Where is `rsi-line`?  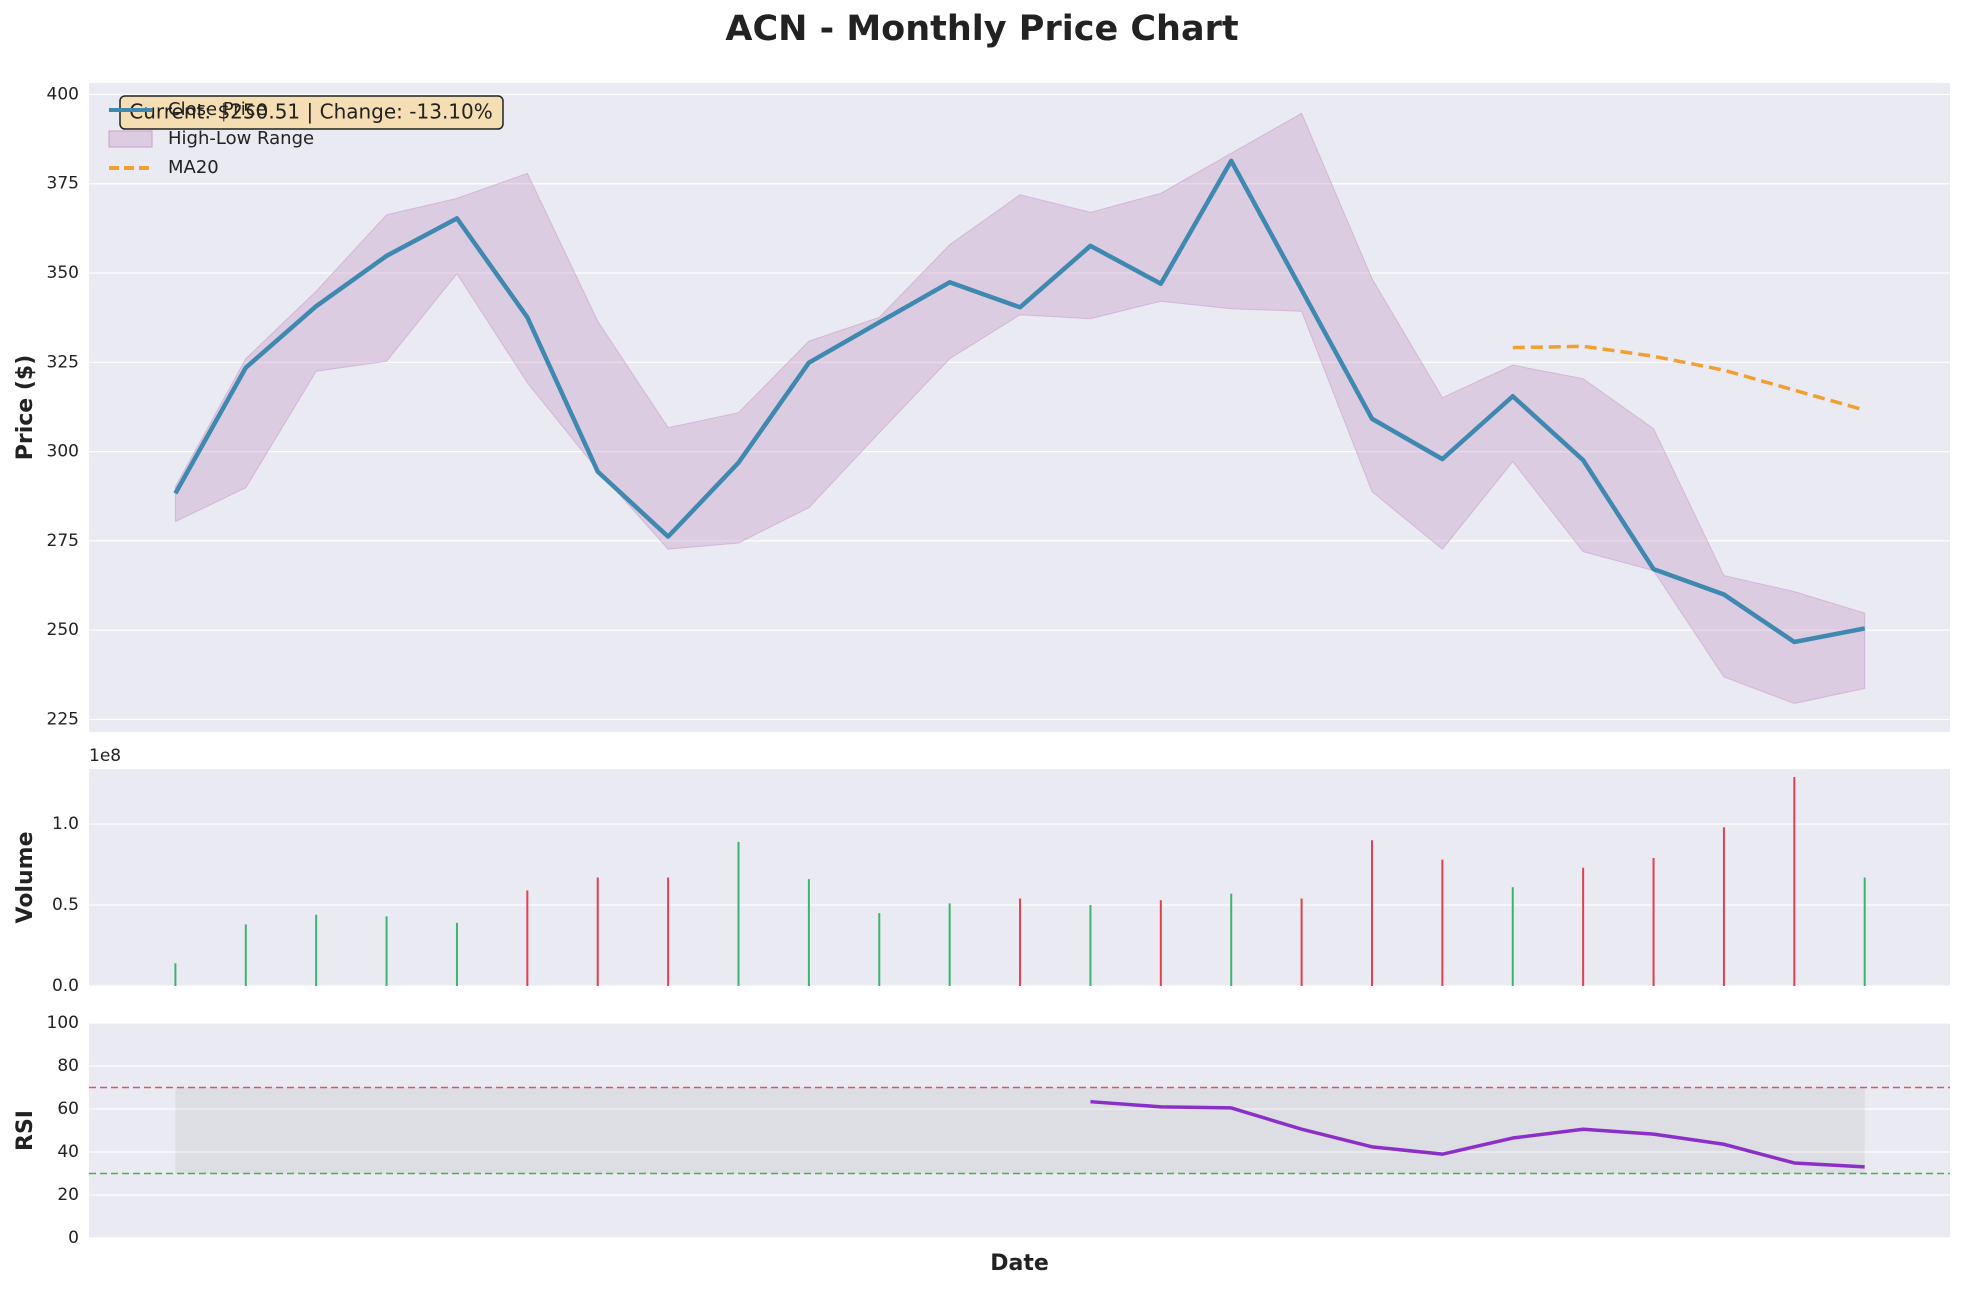 rsi-line is located at coordinates (1477, 1134).